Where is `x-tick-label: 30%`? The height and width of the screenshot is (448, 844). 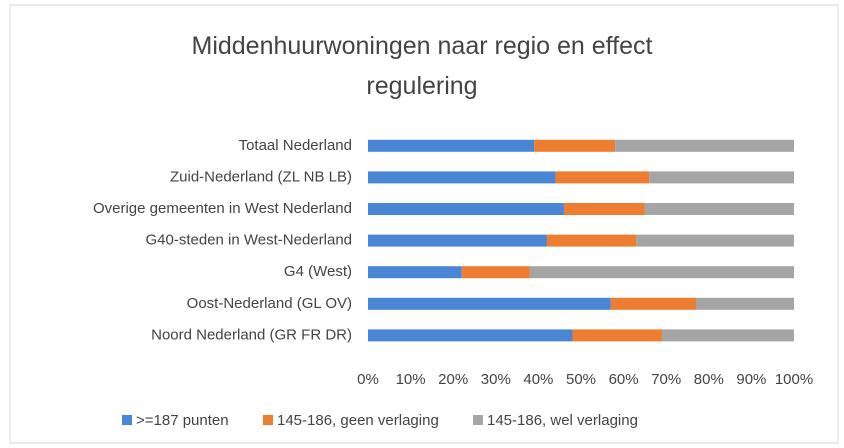 x-tick-label: 30% is located at coordinates (496, 379).